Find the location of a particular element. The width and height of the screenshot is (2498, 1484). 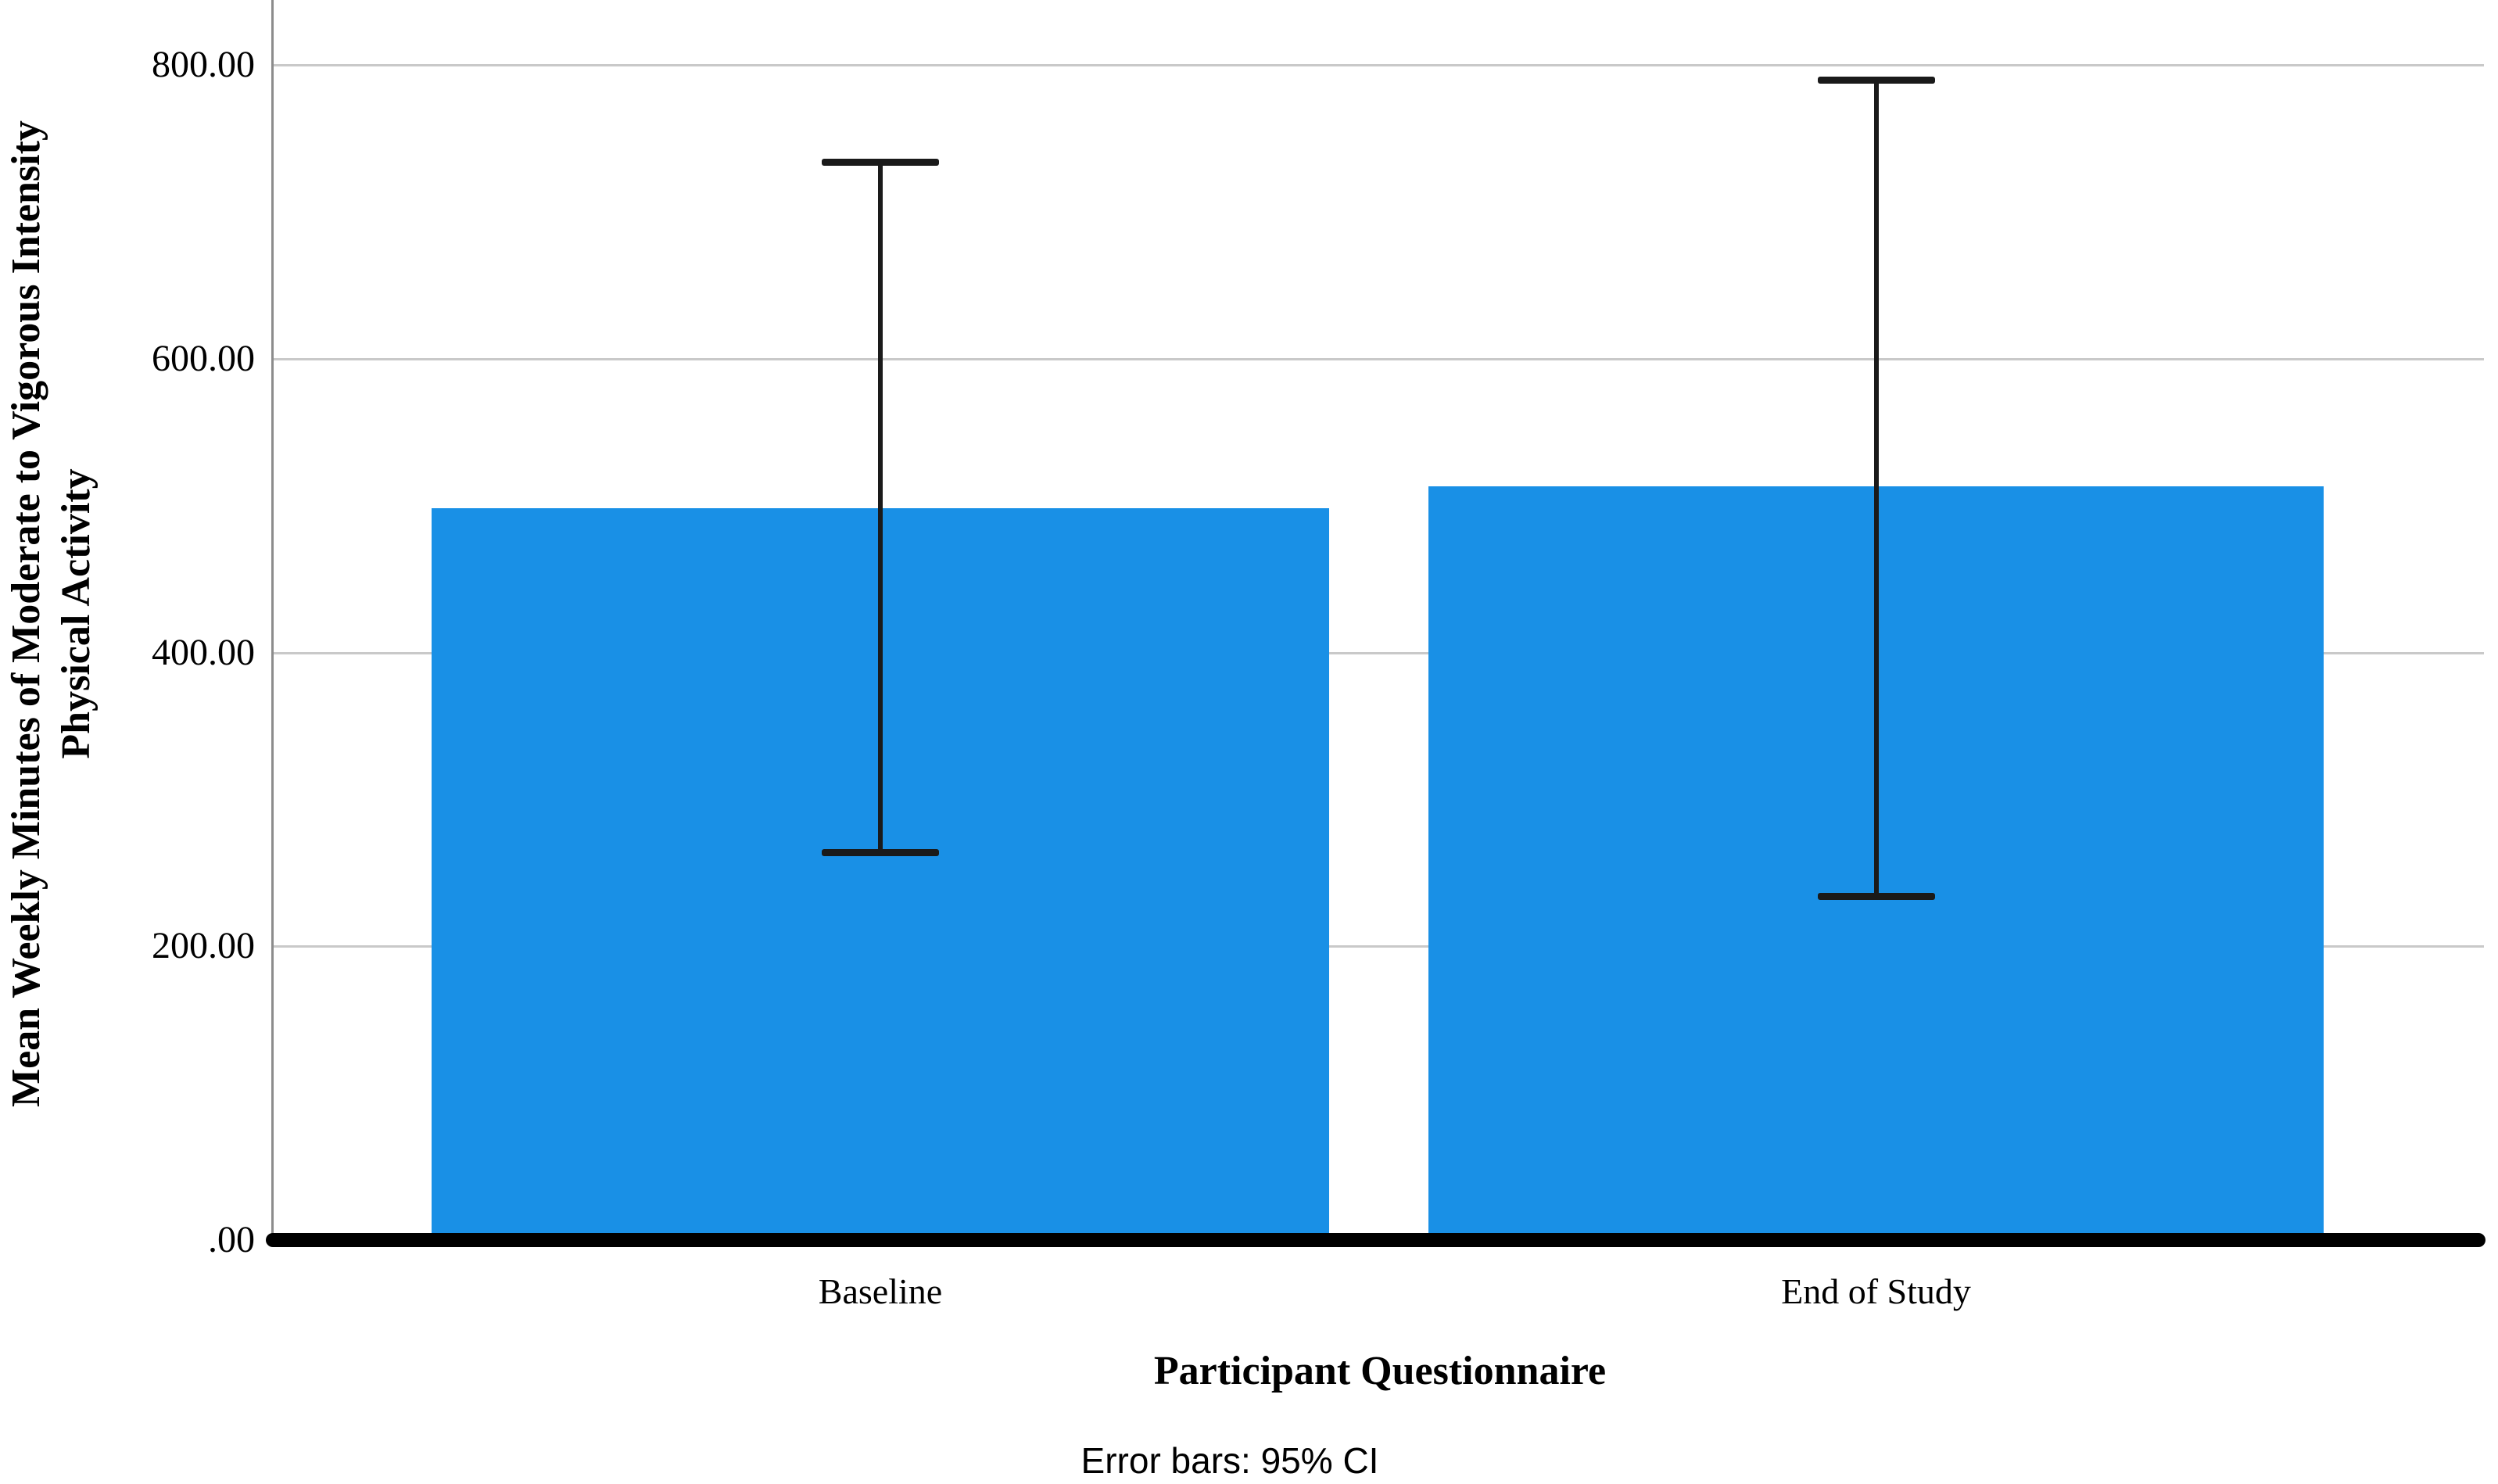

x-axis-title: Participant Questionnaire is located at coordinates (1380, 1371).